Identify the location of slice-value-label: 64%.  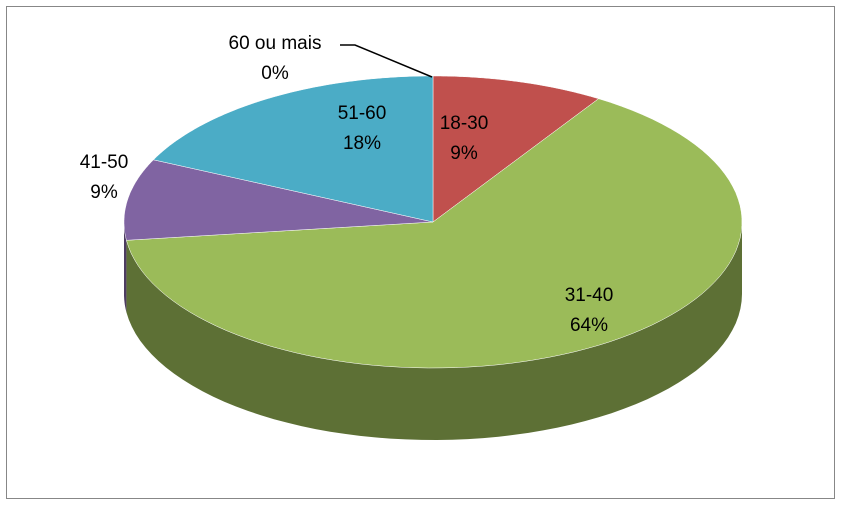
(589, 325).